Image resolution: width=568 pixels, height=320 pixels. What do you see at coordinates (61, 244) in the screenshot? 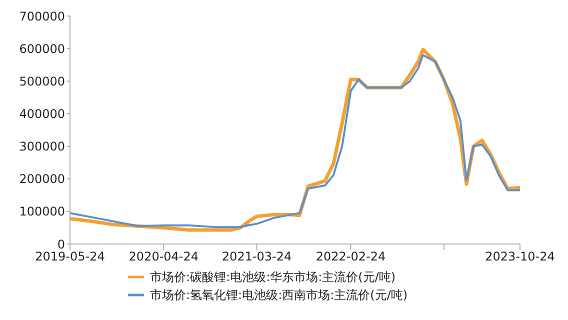
I see `y-tick-label: 0` at bounding box center [61, 244].